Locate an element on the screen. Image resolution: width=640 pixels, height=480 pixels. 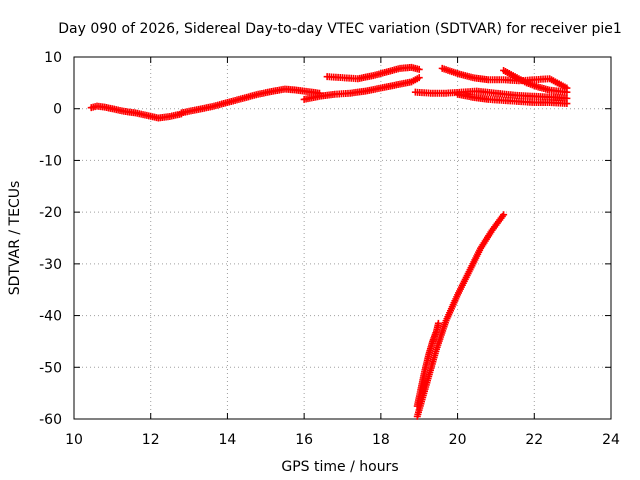
y-tick-label: -10 is located at coordinates (50, 161).